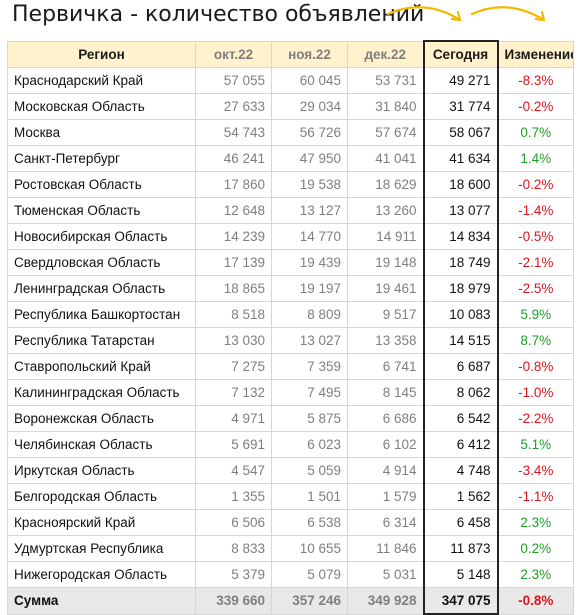 The image size is (579, 615). Describe the element at coordinates (101, 574) in the screenshot. I see `region-cell: Нижегородская Область` at that location.